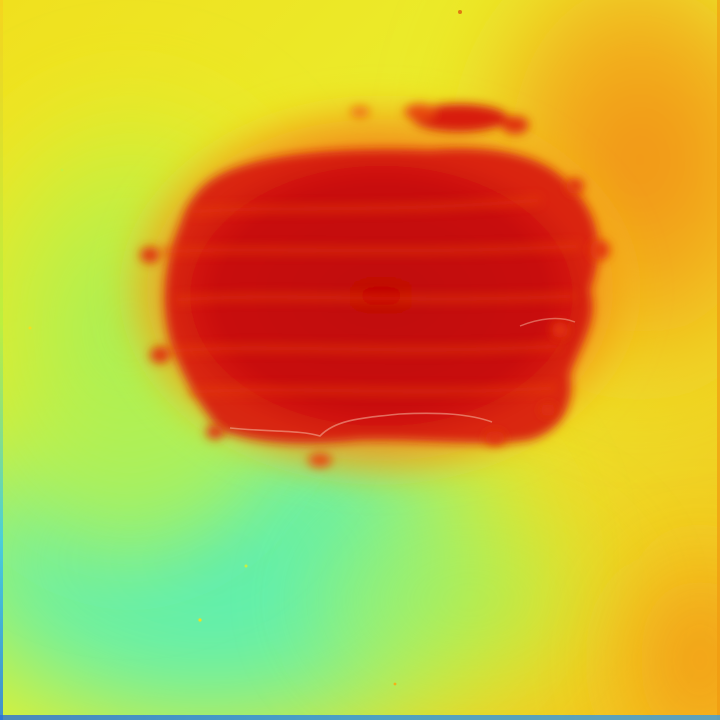 The image size is (720, 720). Describe the element at coordinates (655, 620) in the screenshot. I see `warm-lower-right` at that location.